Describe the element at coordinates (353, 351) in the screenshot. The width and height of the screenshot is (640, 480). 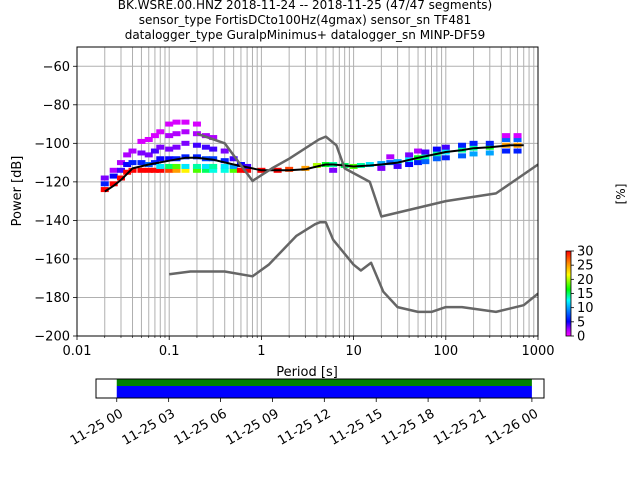
I see `x-tick-label: 10` at that location.